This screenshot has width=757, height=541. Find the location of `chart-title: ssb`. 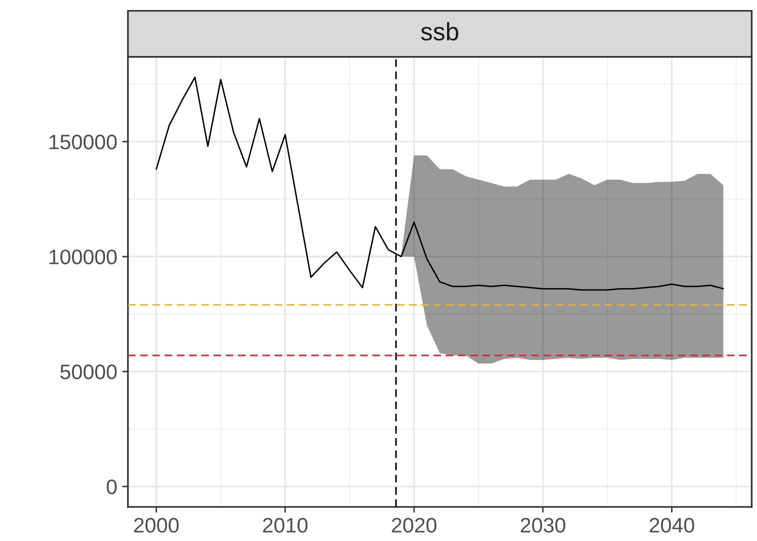

chart-title: ssb is located at coordinates (439, 31).